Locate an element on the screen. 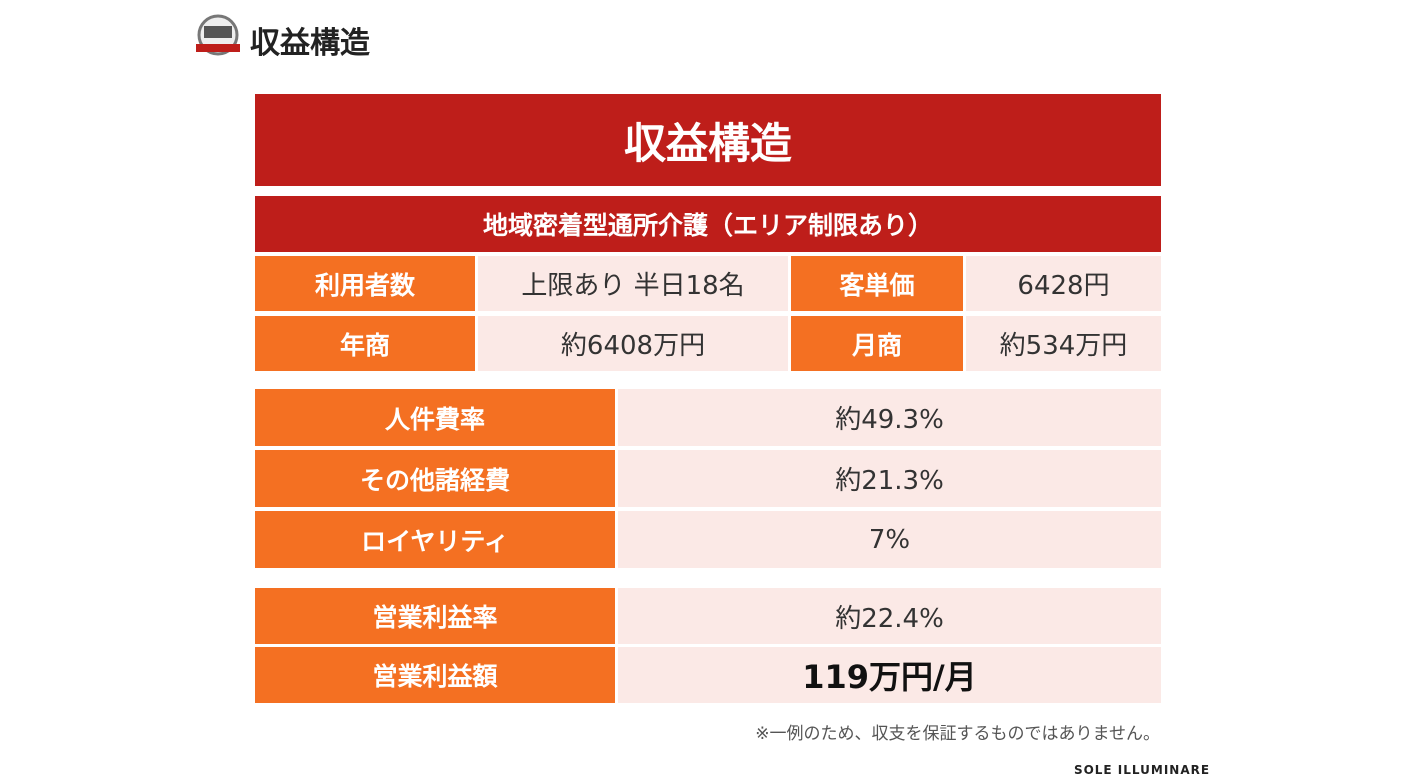  note: ※一例のため、収支を保証するものではありません。 is located at coordinates (957, 733).